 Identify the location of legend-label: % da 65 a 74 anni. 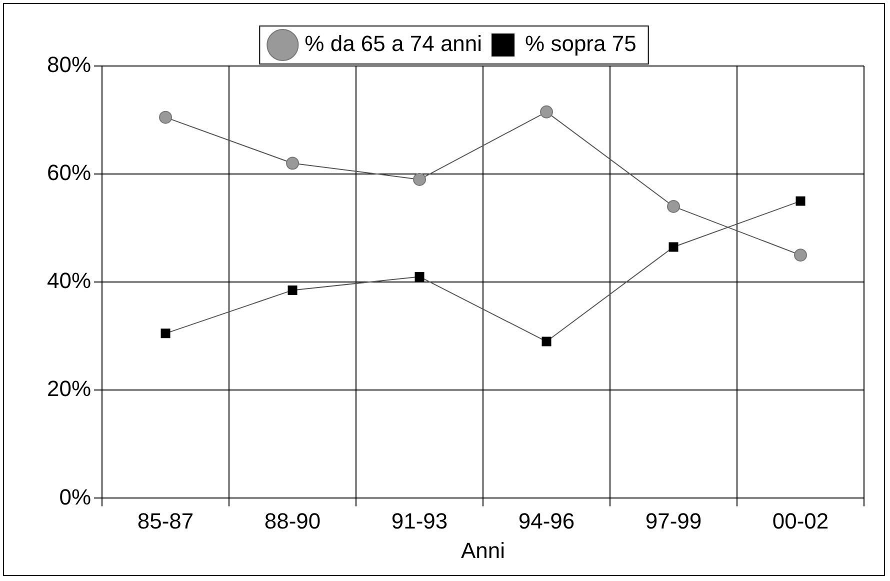
(393, 43).